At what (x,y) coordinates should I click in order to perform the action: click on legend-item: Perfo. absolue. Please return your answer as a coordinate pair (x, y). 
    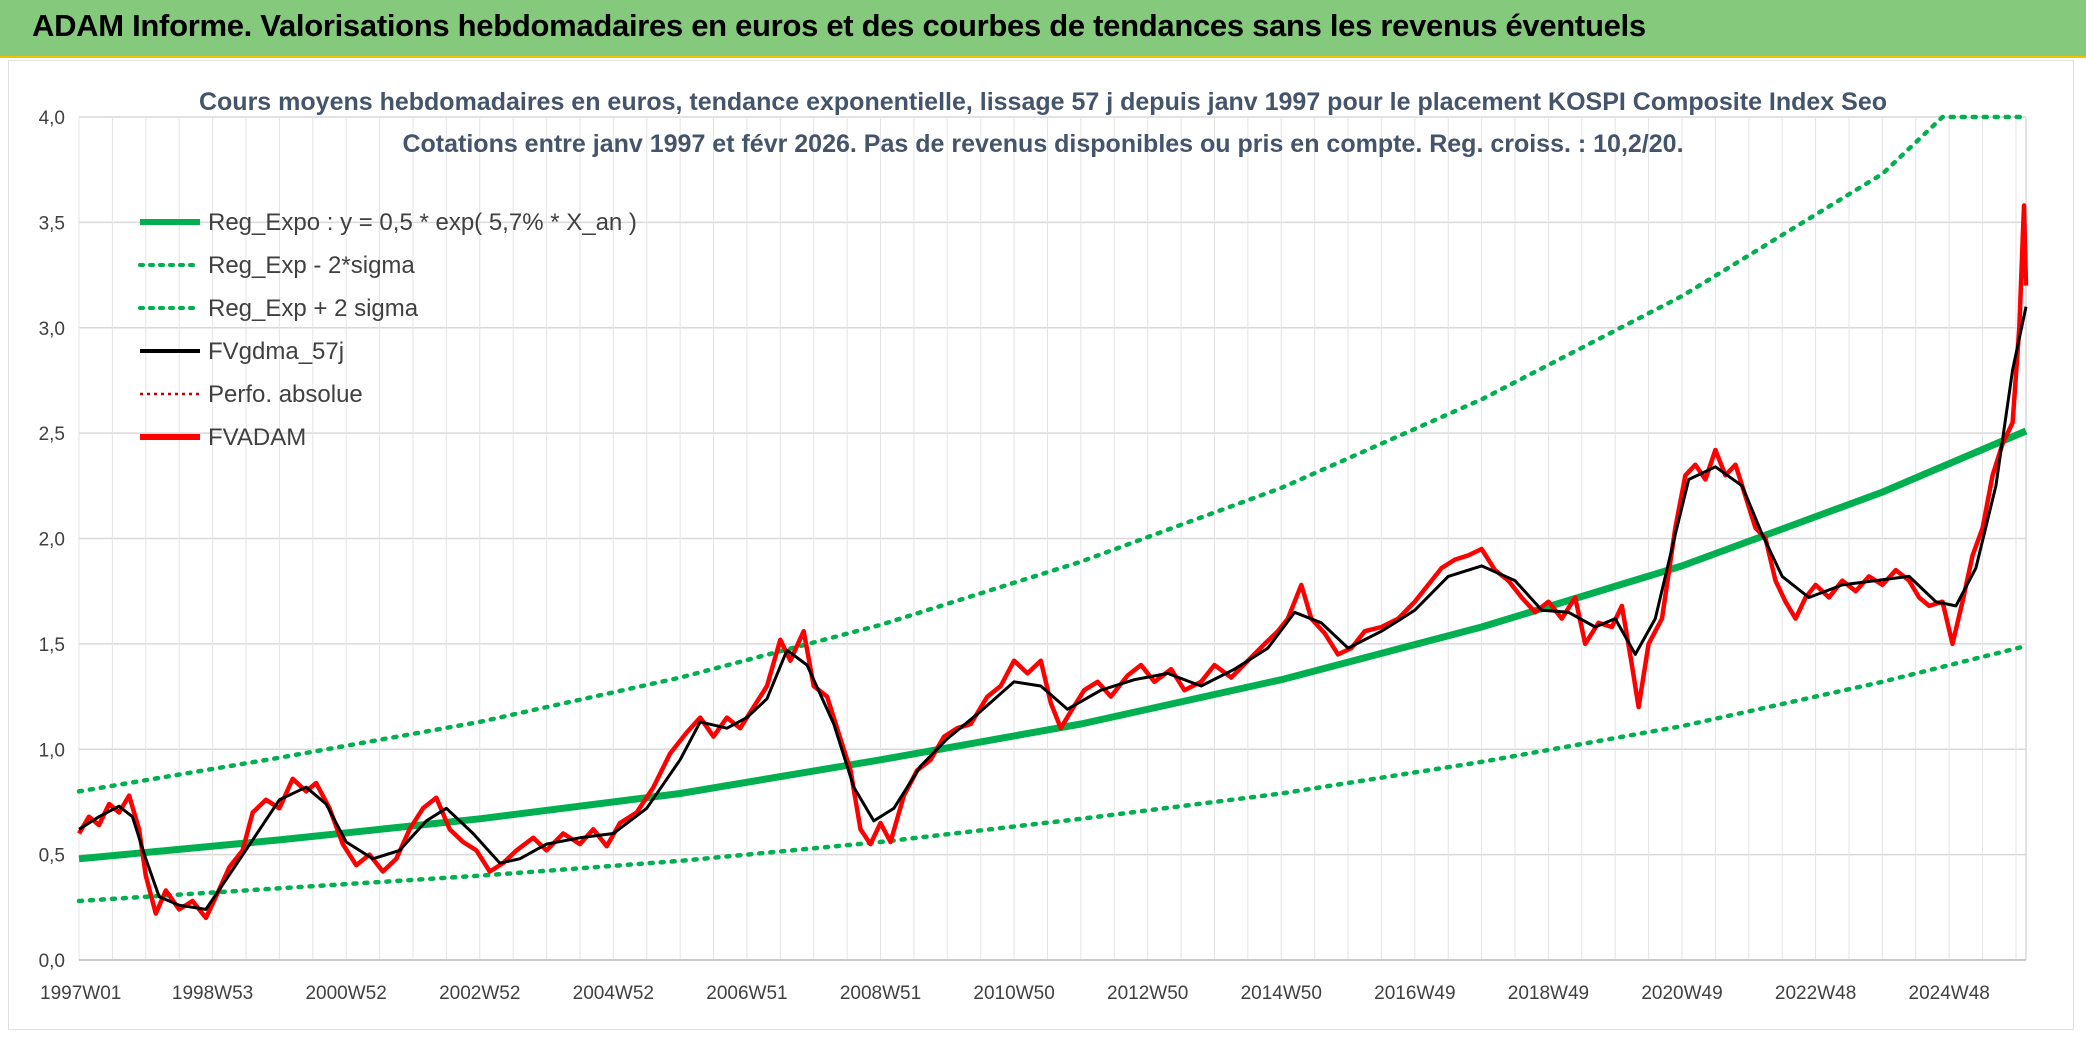
    Looking at the image, I should click on (251, 394).